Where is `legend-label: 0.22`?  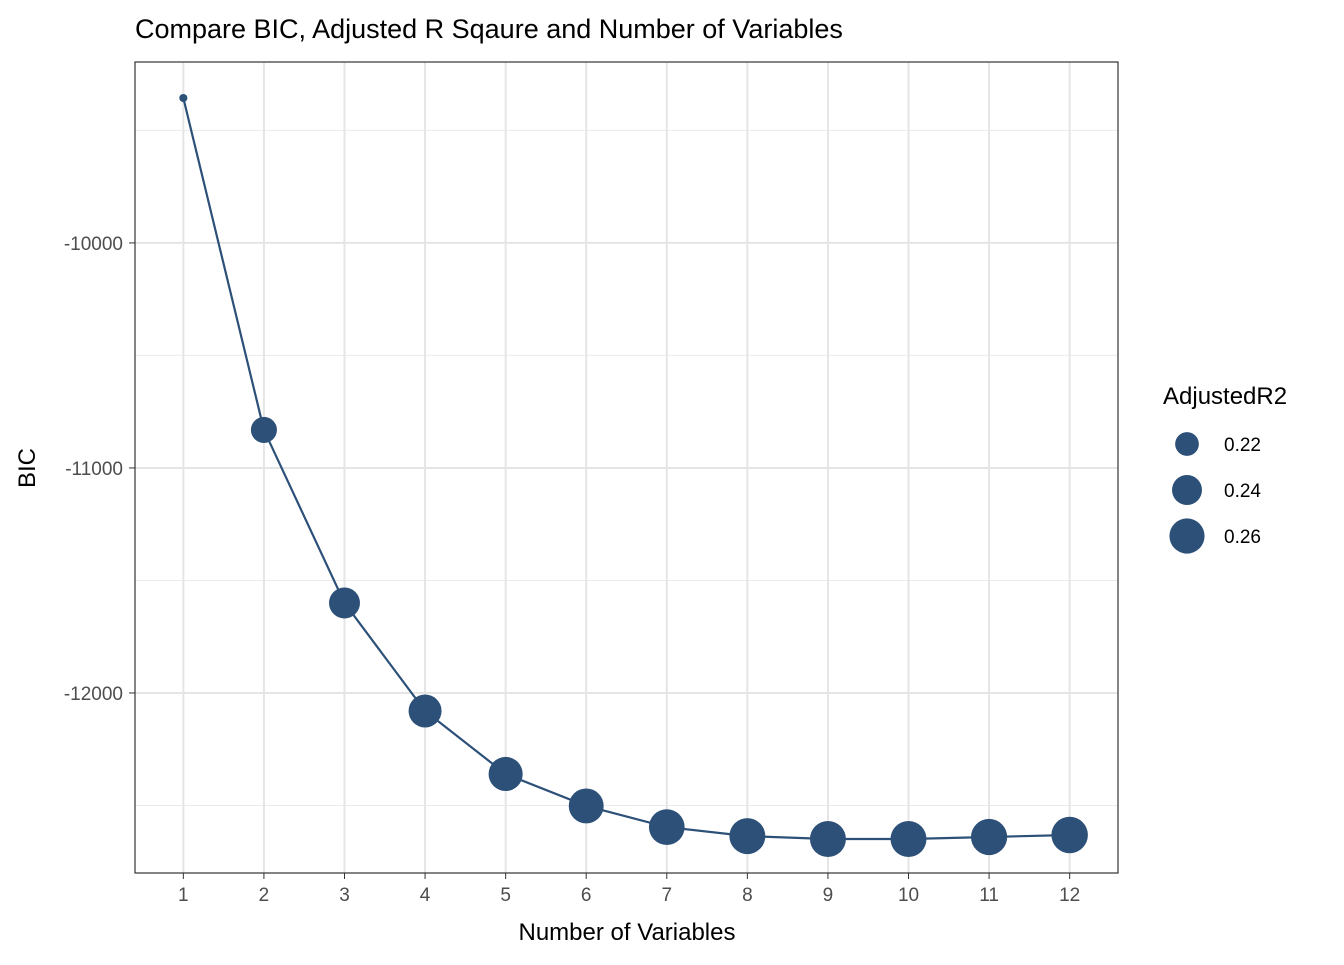
legend-label: 0.22 is located at coordinates (1242, 445).